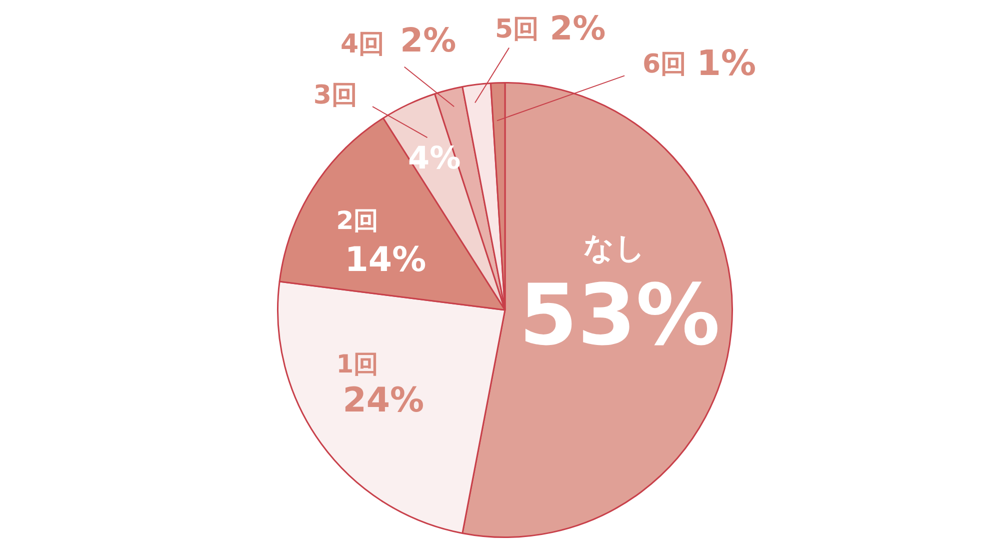  What do you see at coordinates (357, 363) in the screenshot?
I see `slice-label: 1回` at bounding box center [357, 363].